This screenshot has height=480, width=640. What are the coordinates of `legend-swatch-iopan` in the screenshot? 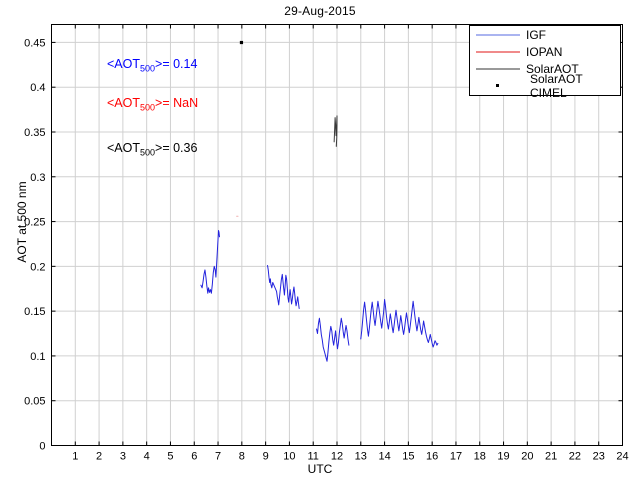 It's located at (498, 51).